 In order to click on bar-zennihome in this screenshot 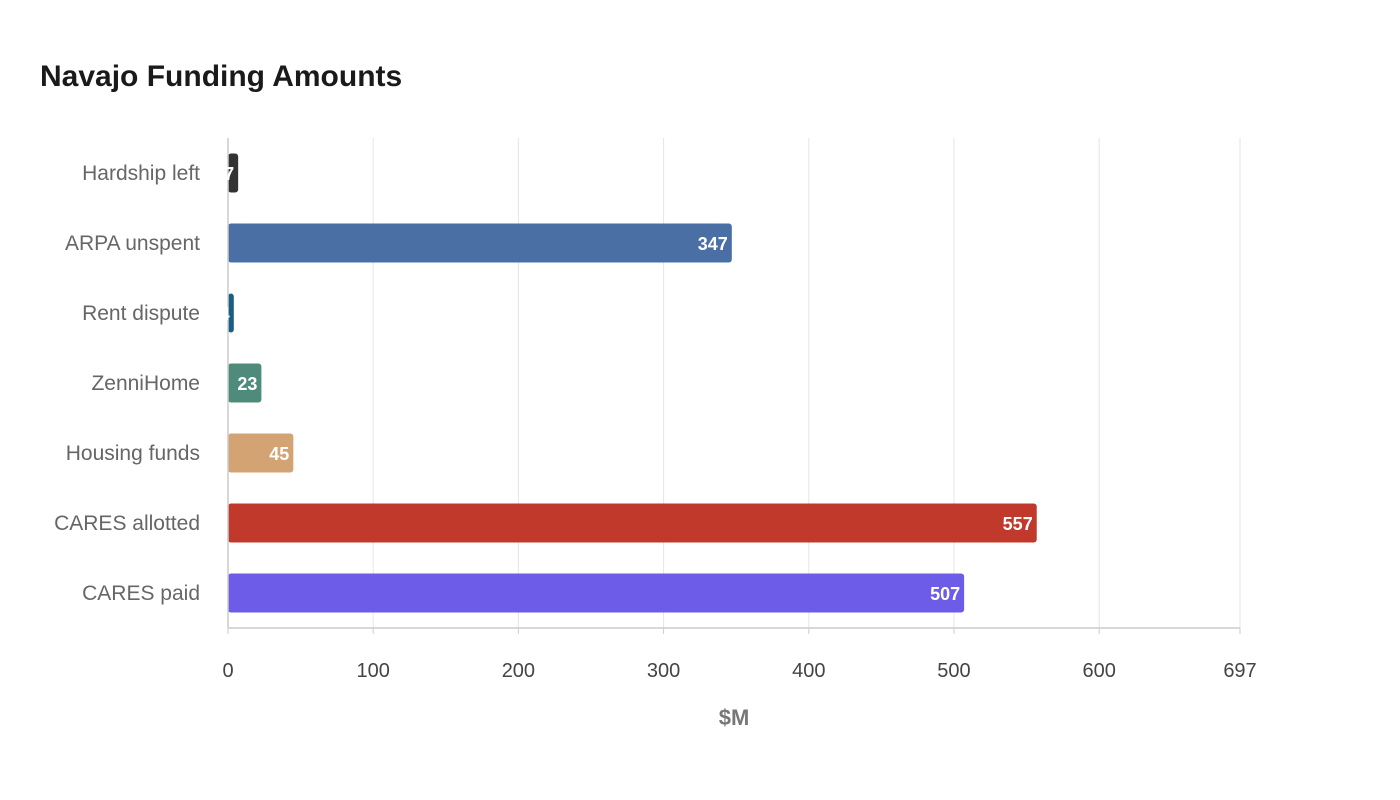, I will do `click(245, 383)`.